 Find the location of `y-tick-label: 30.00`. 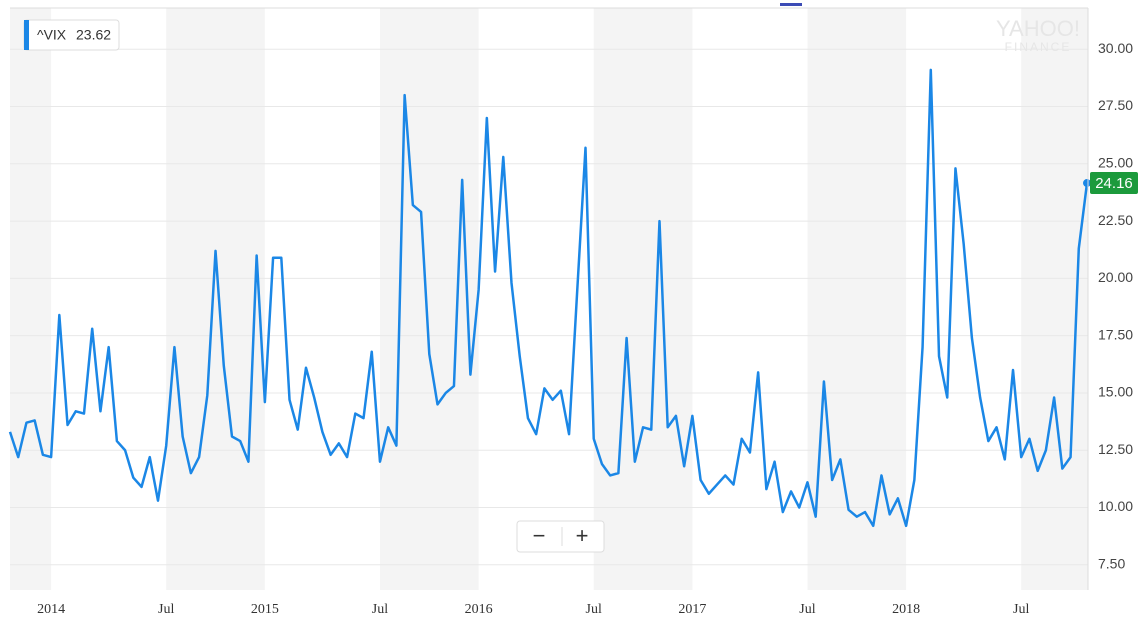

y-tick-label: 30.00 is located at coordinates (1115, 48).